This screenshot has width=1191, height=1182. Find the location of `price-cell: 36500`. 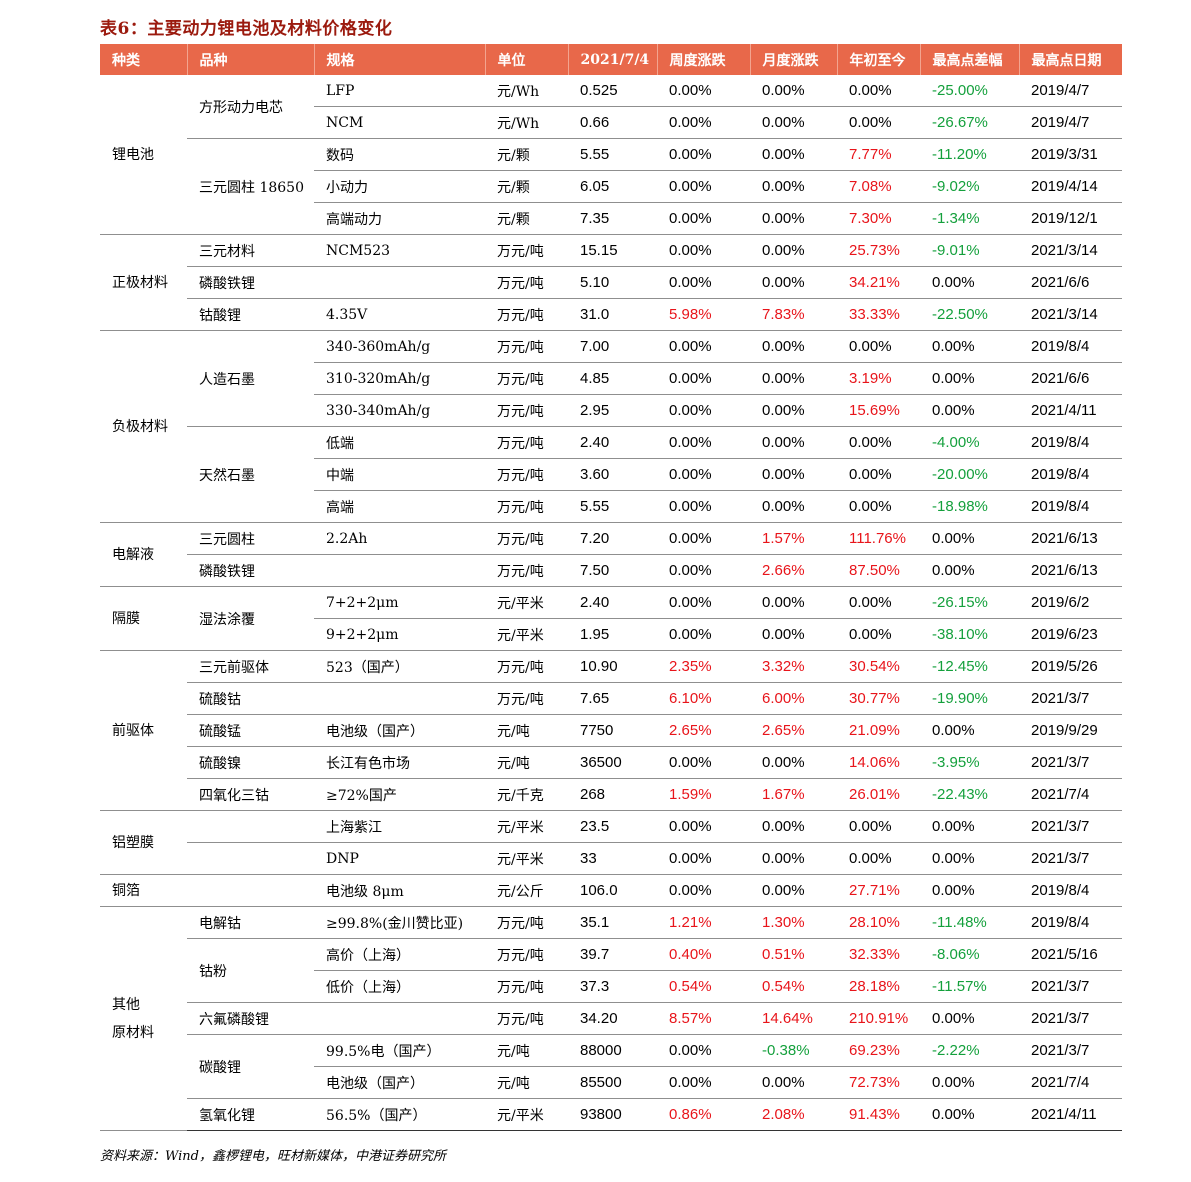

price-cell: 36500 is located at coordinates (612, 762).